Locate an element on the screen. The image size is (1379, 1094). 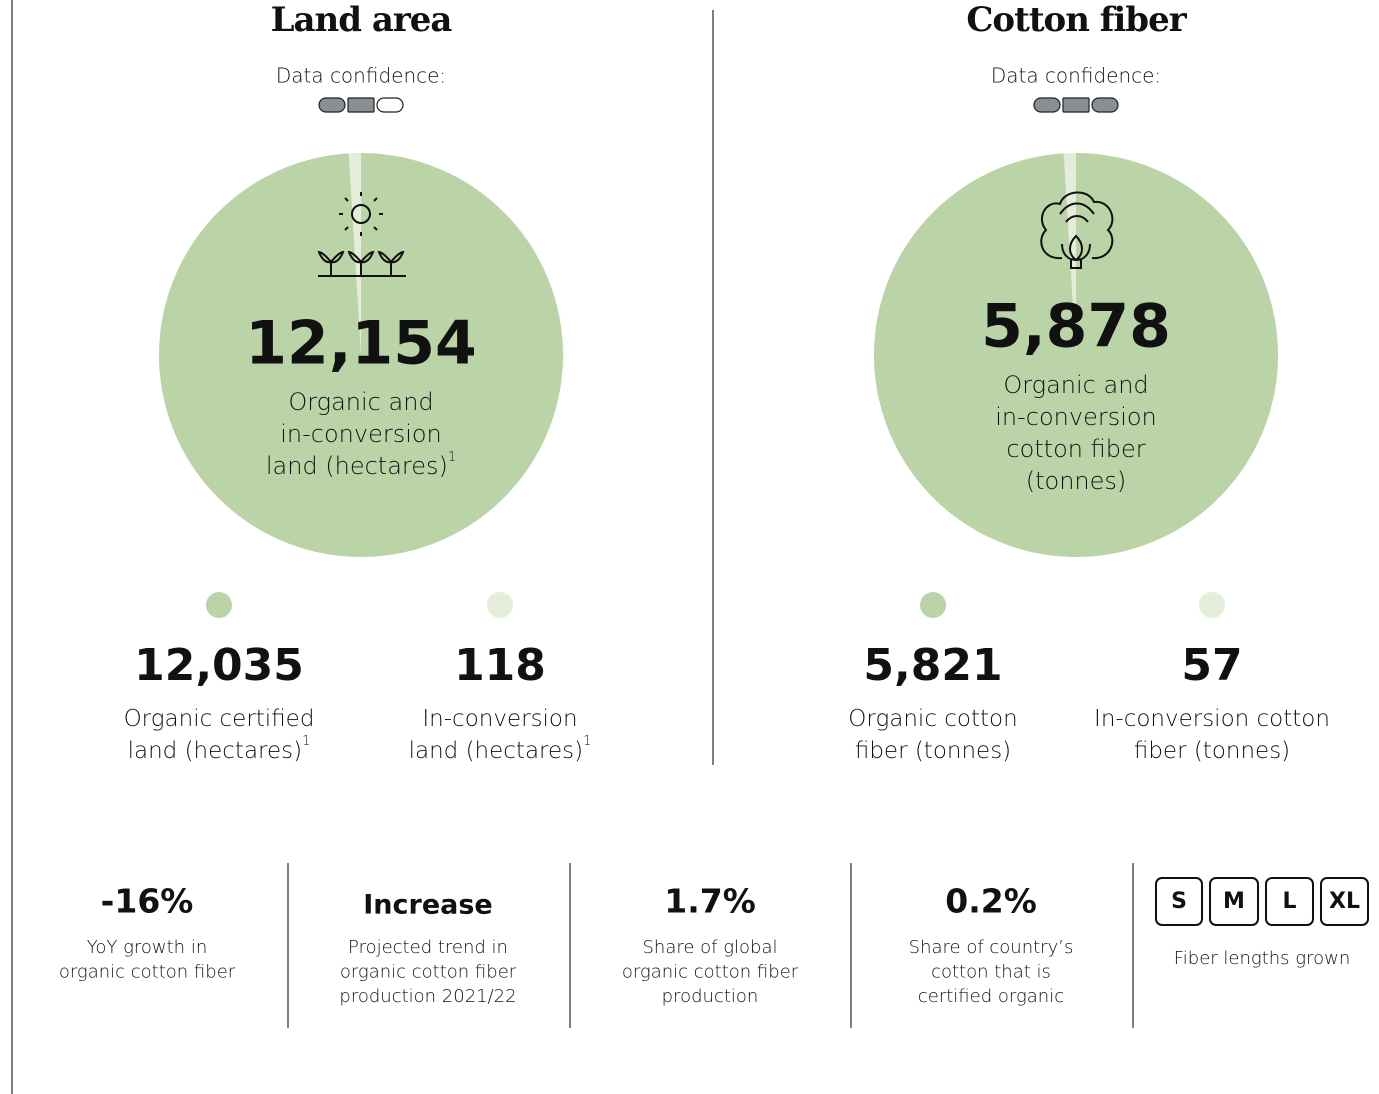
caption-text: In-conversion cotton is located at coordinates (1212, 719).